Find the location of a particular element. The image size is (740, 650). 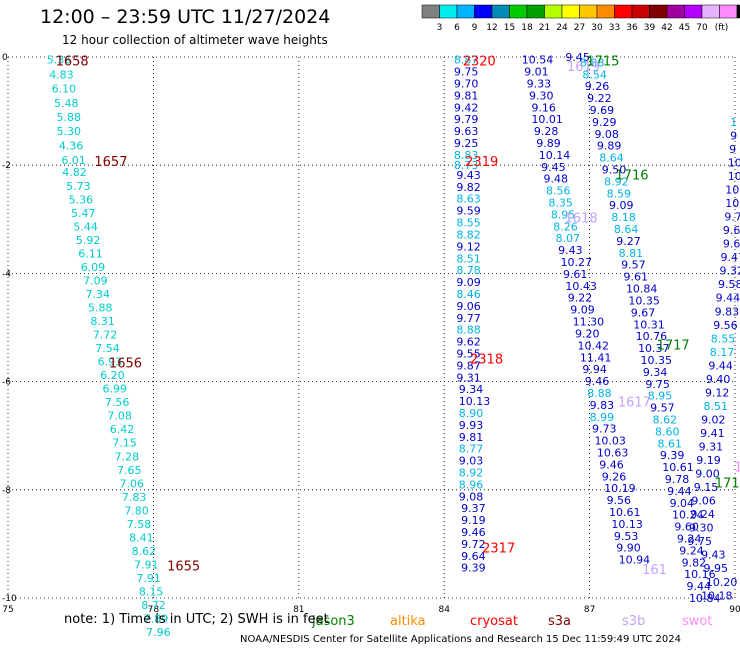

data-point: 8.78 is located at coordinates (468, 270).